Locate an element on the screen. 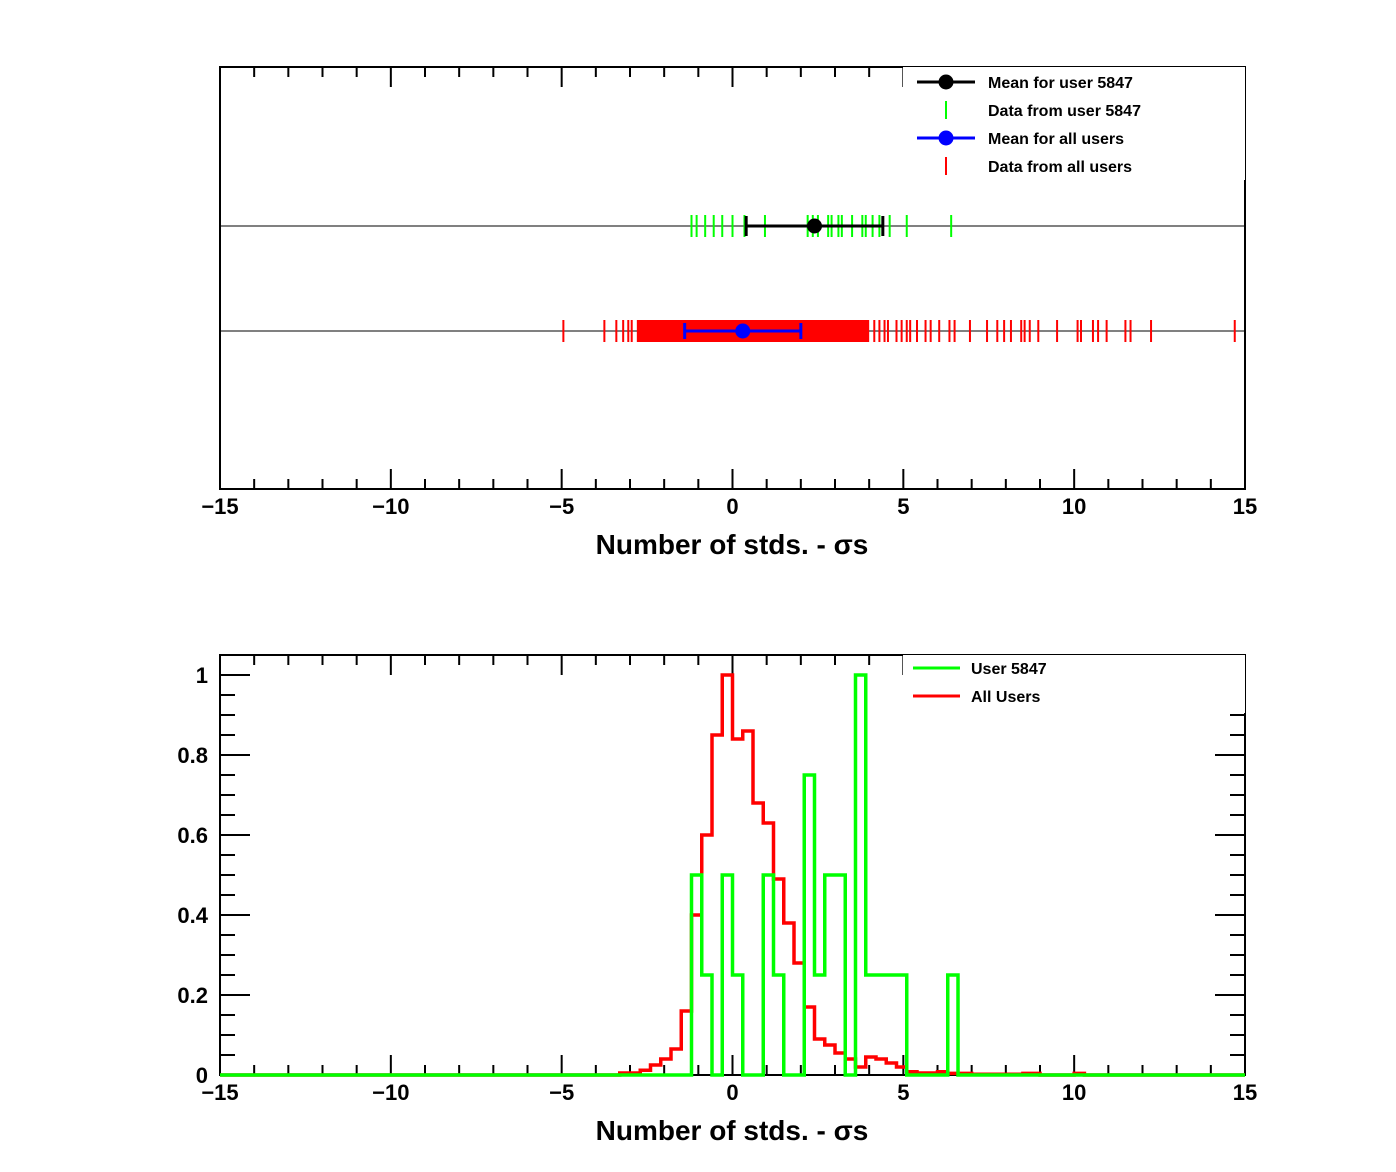 The height and width of the screenshot is (1172, 1396). legend-label: Mean for user 5847 is located at coordinates (1060, 83).